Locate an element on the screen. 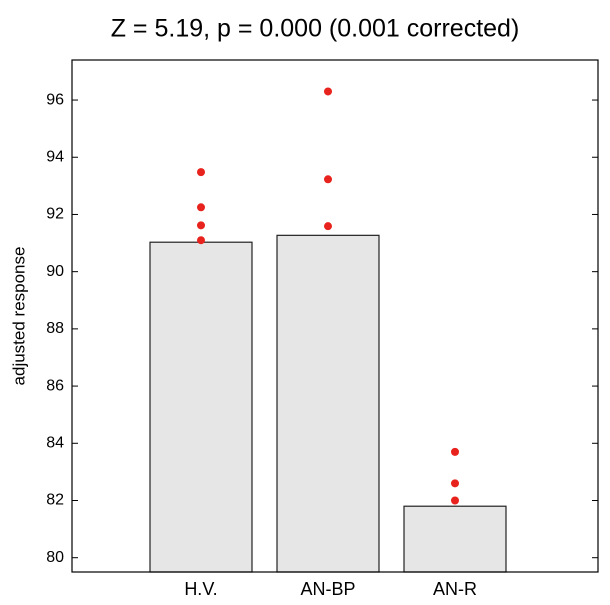 This screenshot has width=610, height=605. y-tick-label: 82 is located at coordinates (55, 500).